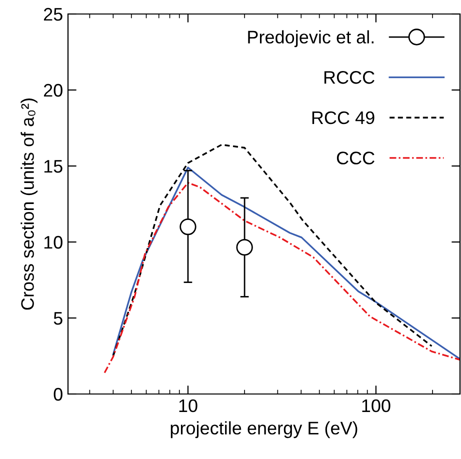  What do you see at coordinates (58, 318) in the screenshot?
I see `y-tick-label: 5` at bounding box center [58, 318].